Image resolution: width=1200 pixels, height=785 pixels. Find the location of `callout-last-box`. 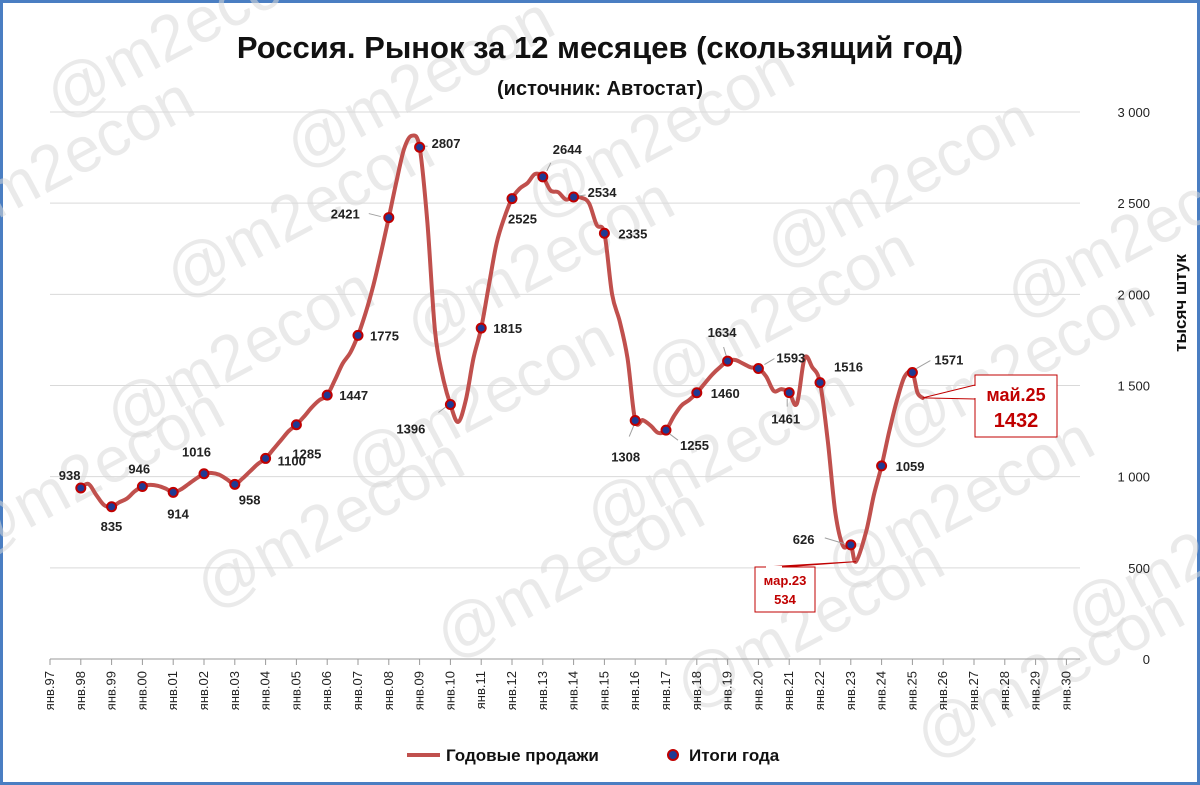

callout-last-box is located at coordinates (1016, 406).